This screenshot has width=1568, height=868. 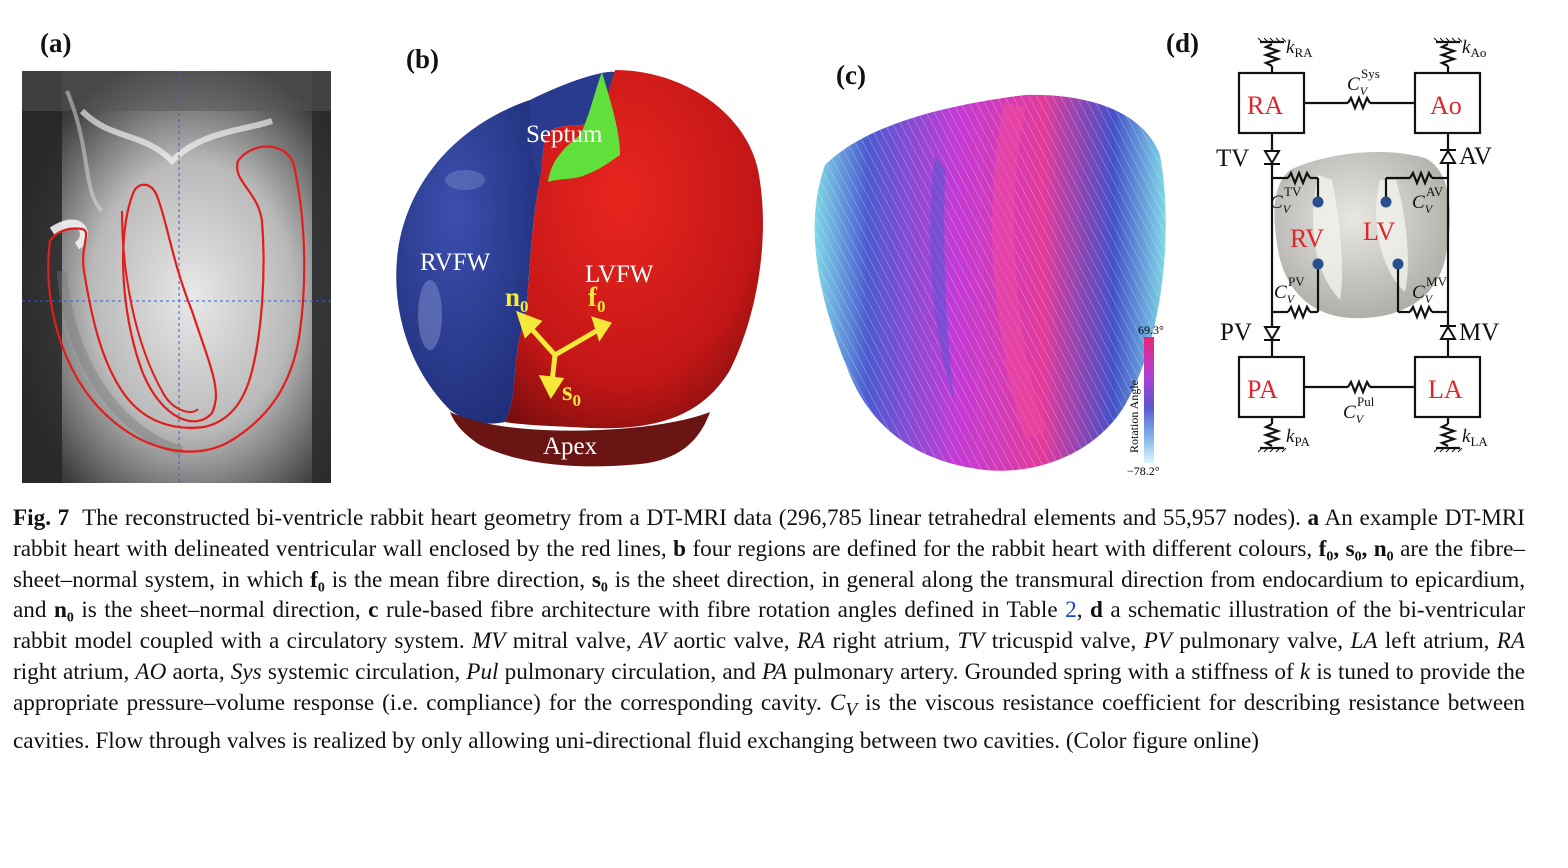 I want to click on septum-region, so click(x=584, y=127).